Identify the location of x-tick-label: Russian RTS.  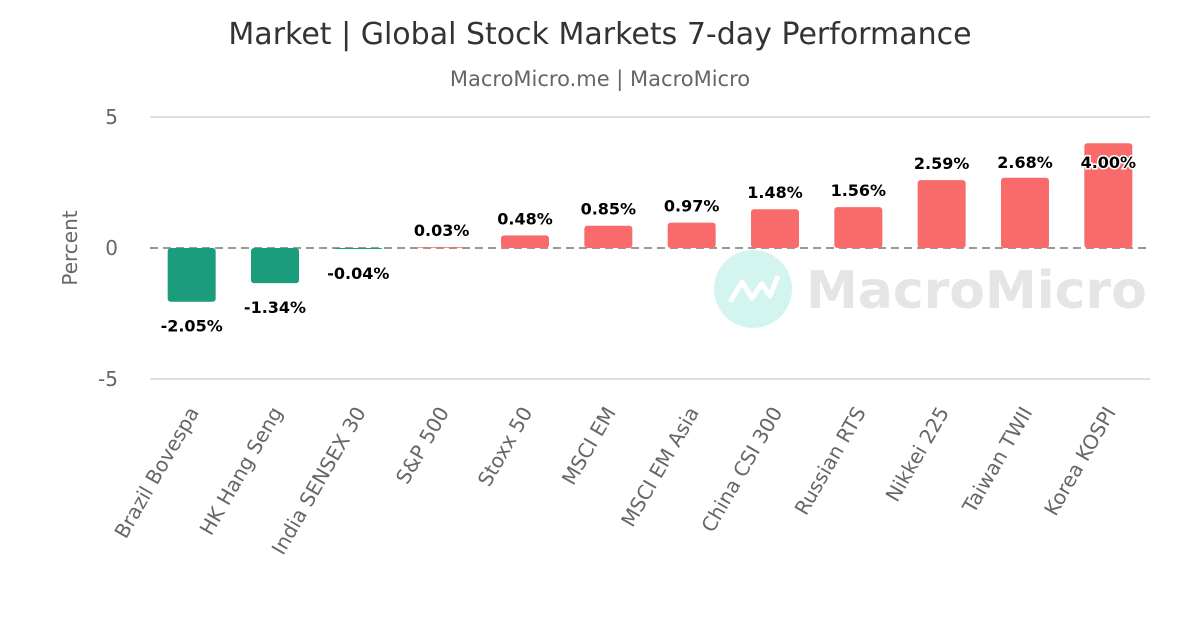
(830, 461).